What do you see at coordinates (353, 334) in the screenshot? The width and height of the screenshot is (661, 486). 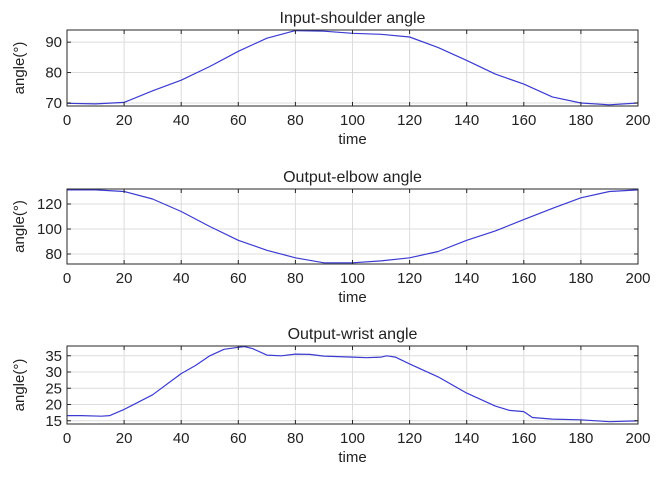 I see `chart-title: Output-wrist angle` at bounding box center [353, 334].